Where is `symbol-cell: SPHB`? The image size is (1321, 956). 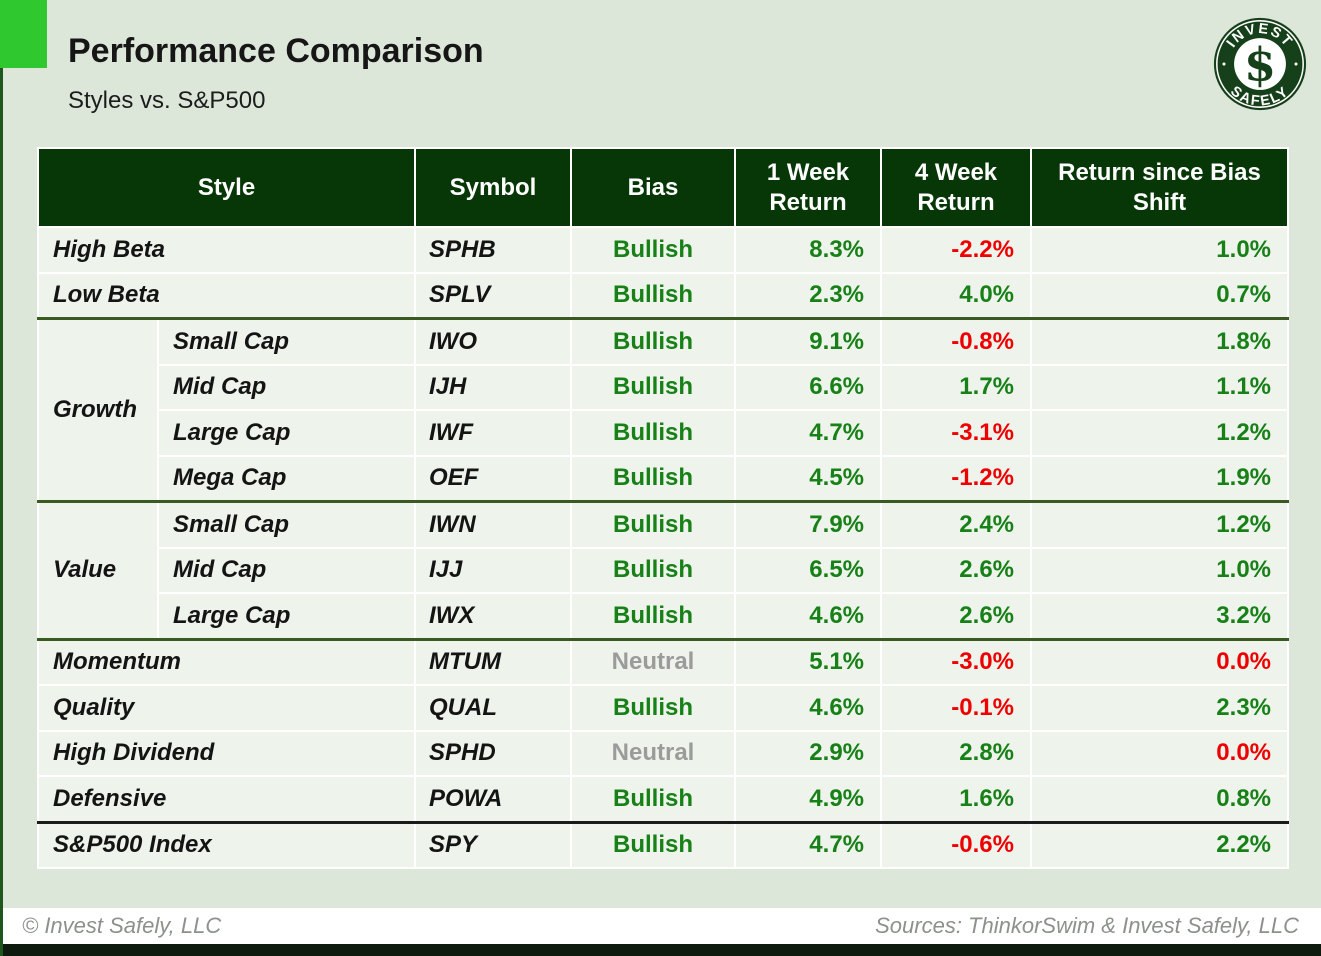 symbol-cell: SPHB is located at coordinates (493, 250).